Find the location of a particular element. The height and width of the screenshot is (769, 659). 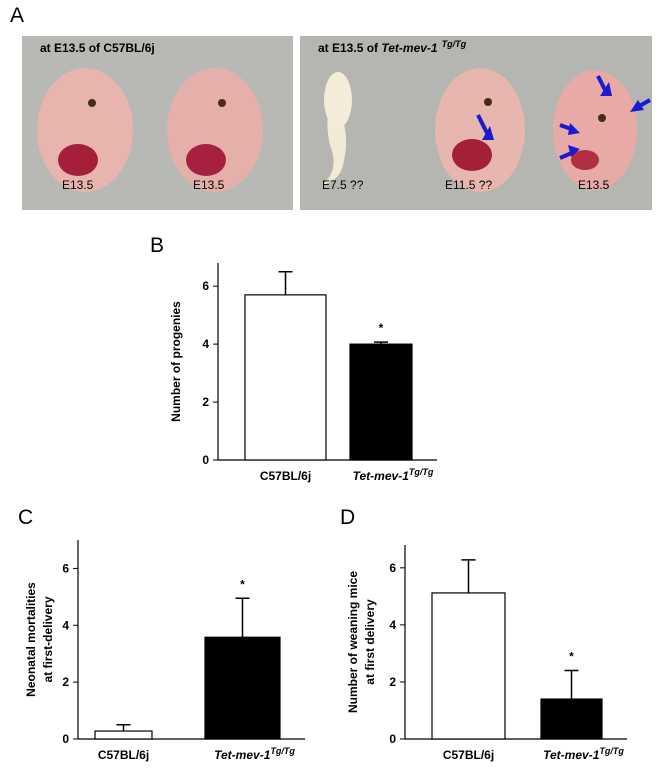

y-axis-label: Number of progenies is located at coordinates (176, 361).